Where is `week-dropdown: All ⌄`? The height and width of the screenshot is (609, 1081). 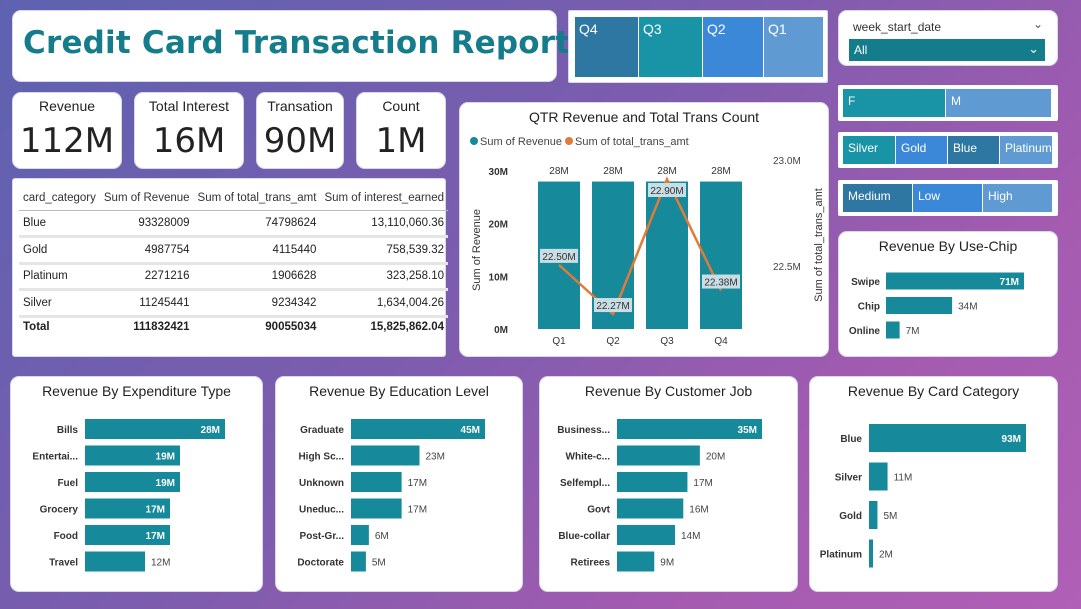 week-dropdown: All ⌄ is located at coordinates (947, 50).